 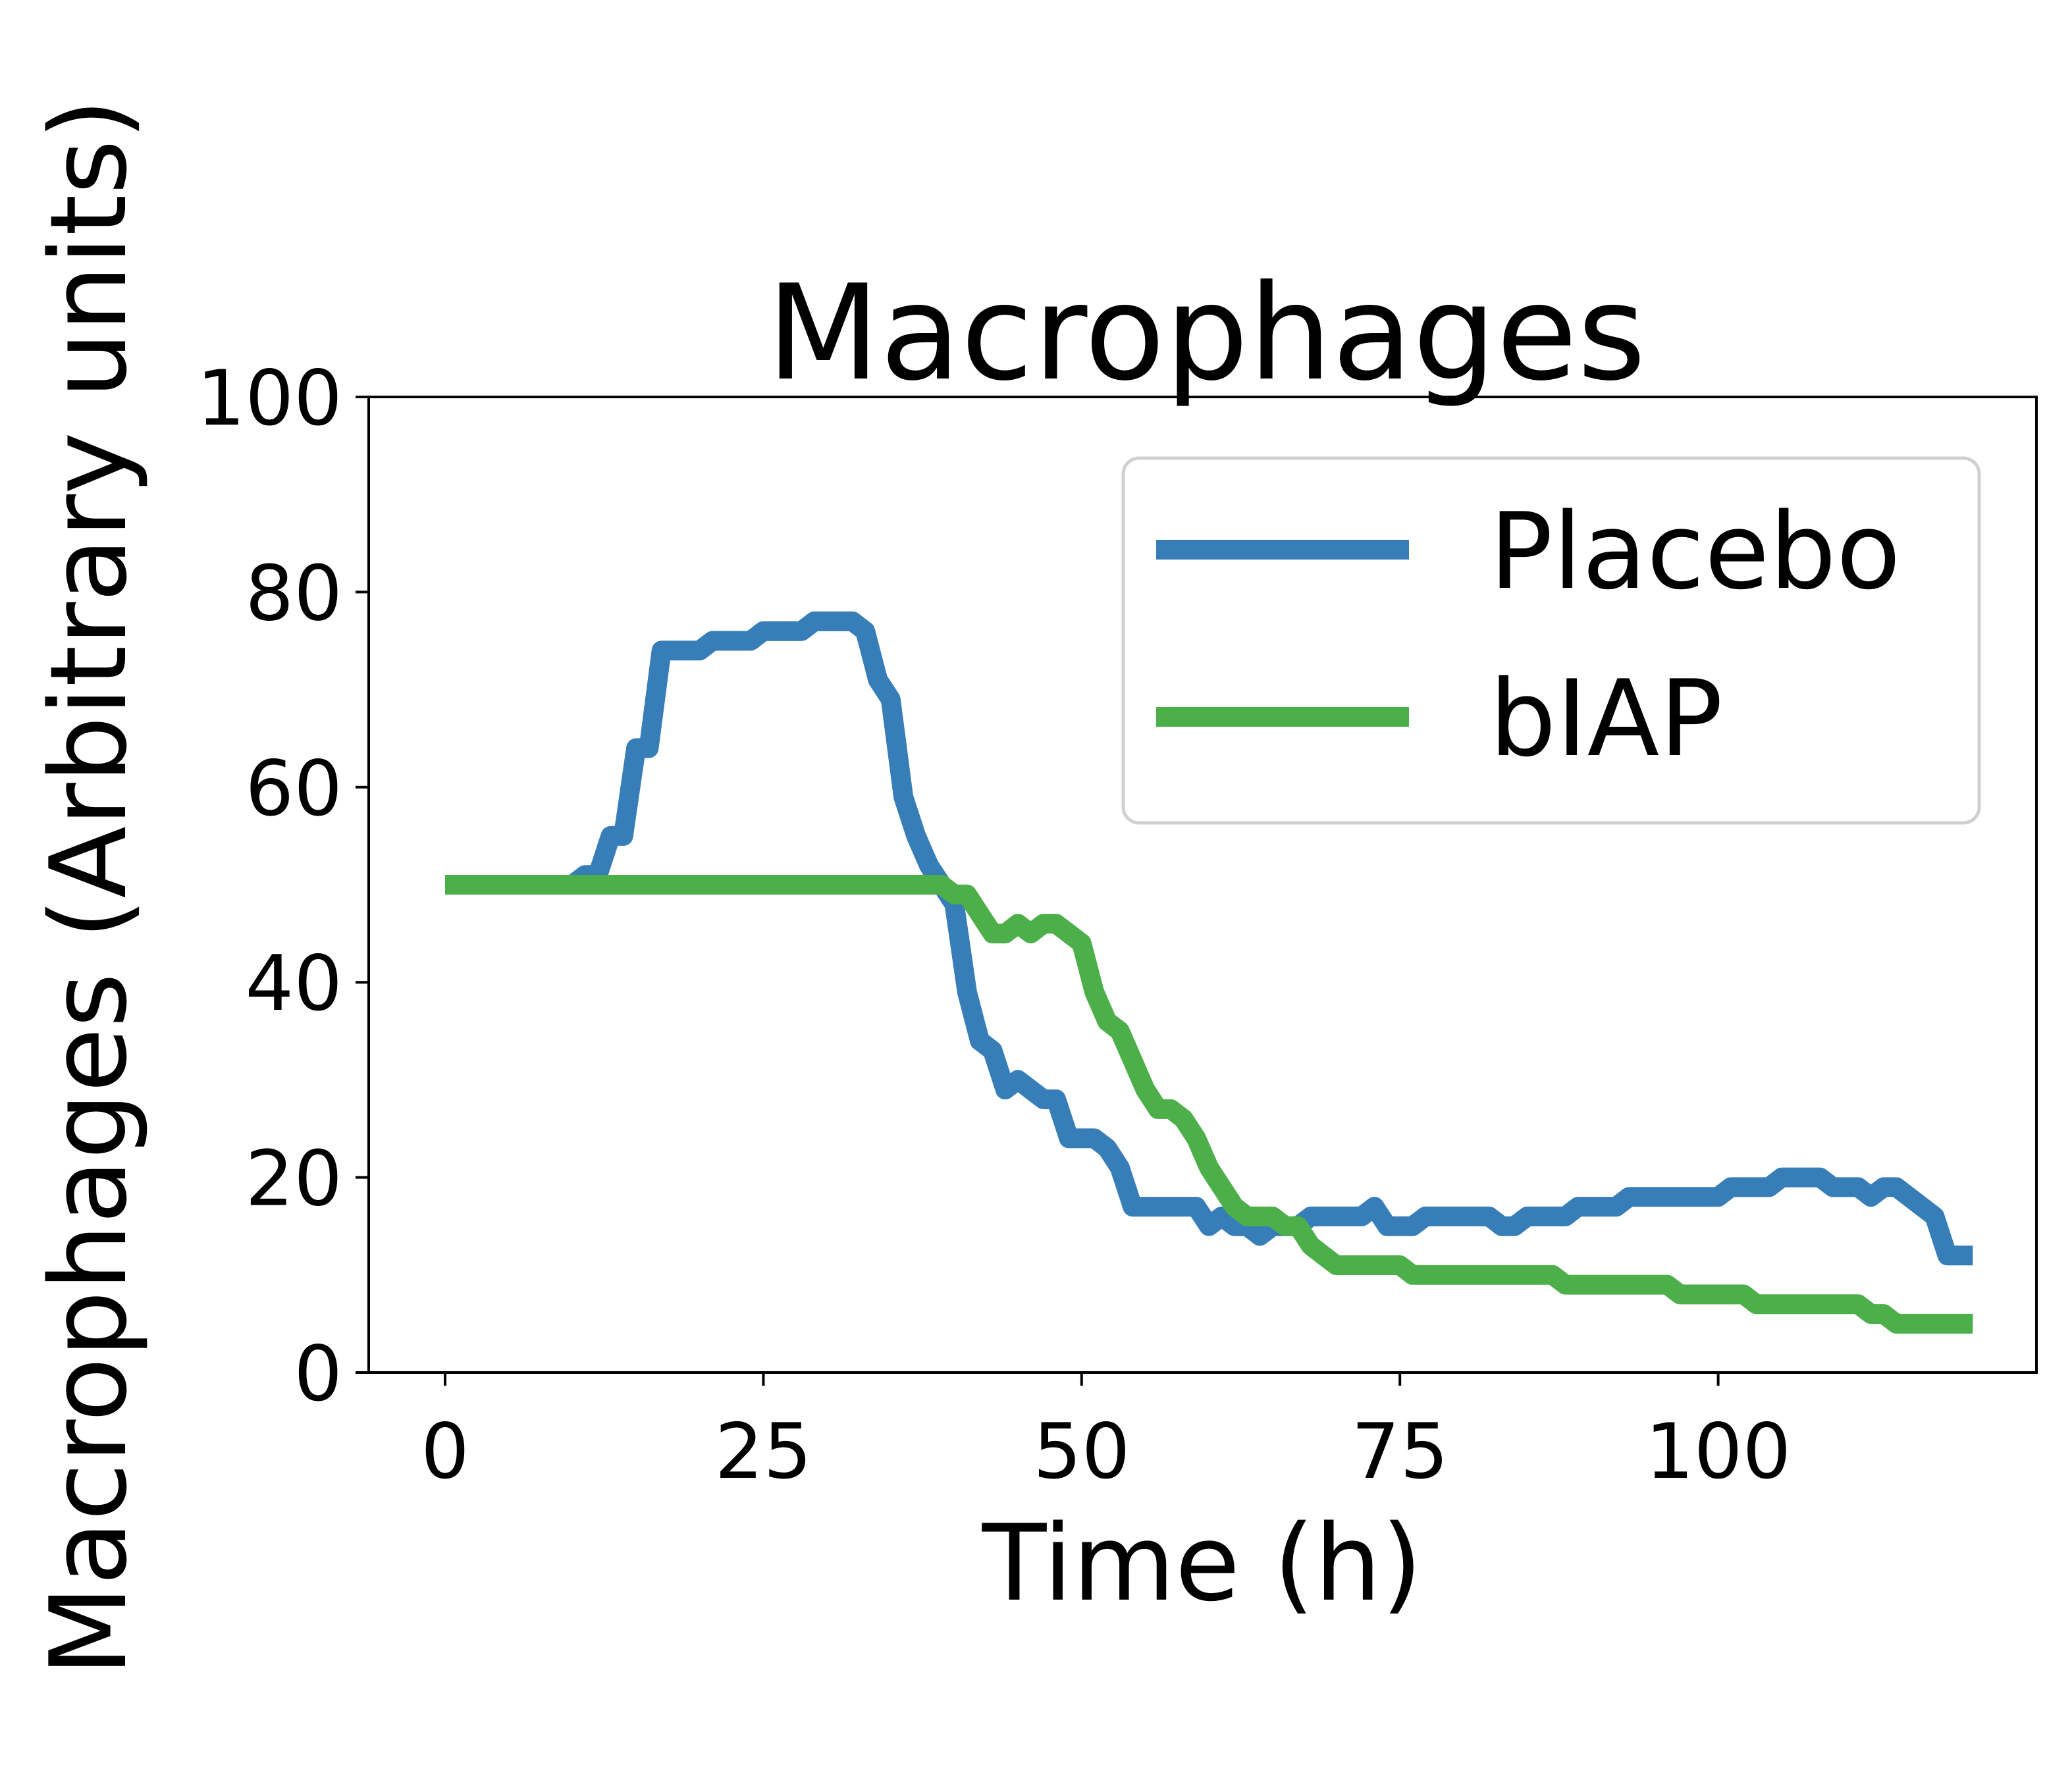 What do you see at coordinates (294, 983) in the screenshot?
I see `y-tick-label: 40` at bounding box center [294, 983].